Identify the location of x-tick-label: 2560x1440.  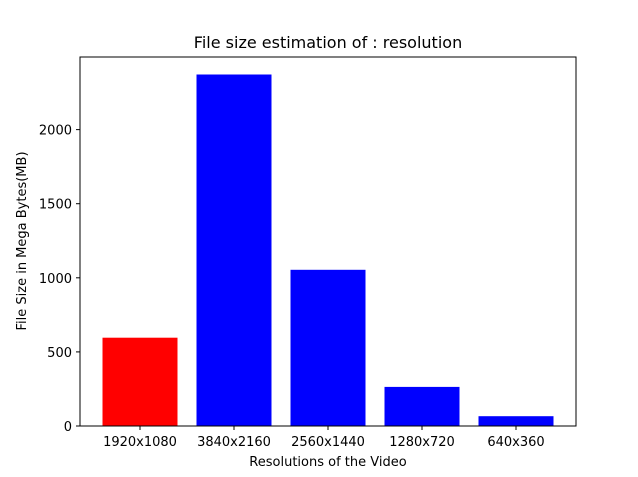
(328, 442).